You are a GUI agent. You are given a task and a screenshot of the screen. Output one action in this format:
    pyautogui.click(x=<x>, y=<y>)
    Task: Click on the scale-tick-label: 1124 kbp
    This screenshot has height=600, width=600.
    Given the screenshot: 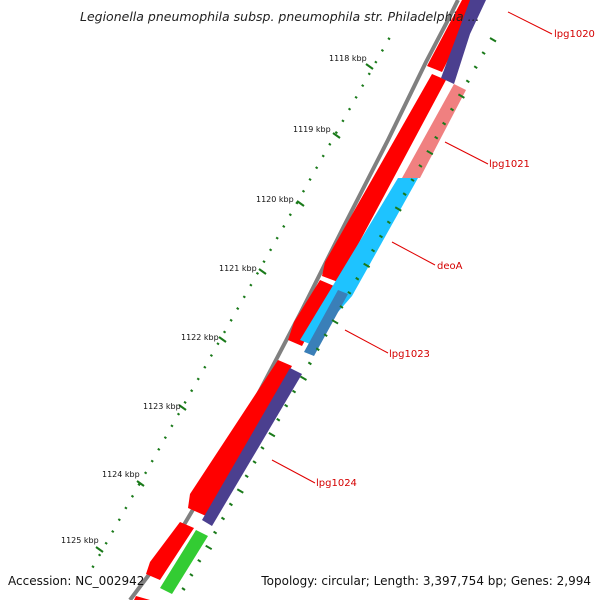 What is the action you would take?
    pyautogui.click(x=121, y=474)
    